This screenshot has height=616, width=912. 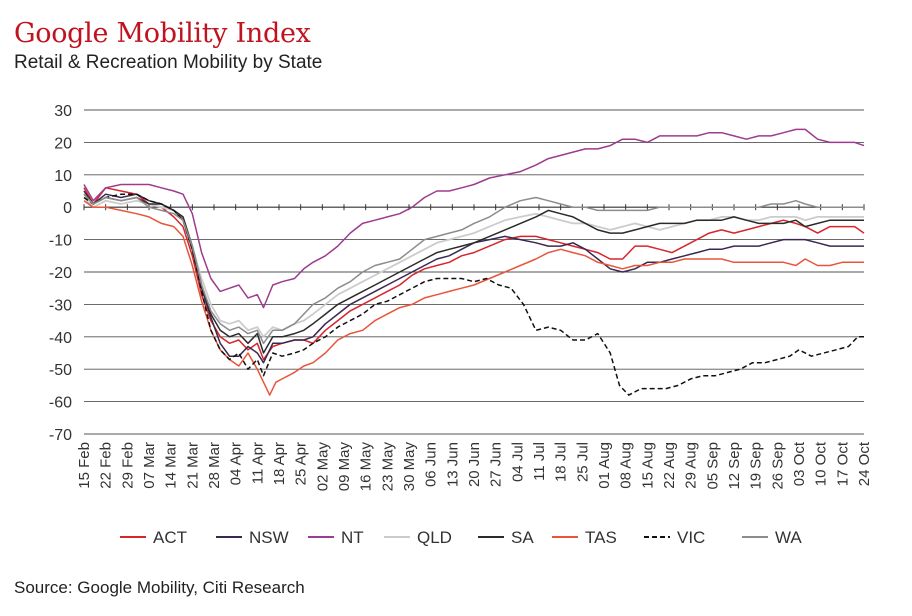 What do you see at coordinates (60, 305) in the screenshot?
I see `y-tick-label: -30` at bounding box center [60, 305].